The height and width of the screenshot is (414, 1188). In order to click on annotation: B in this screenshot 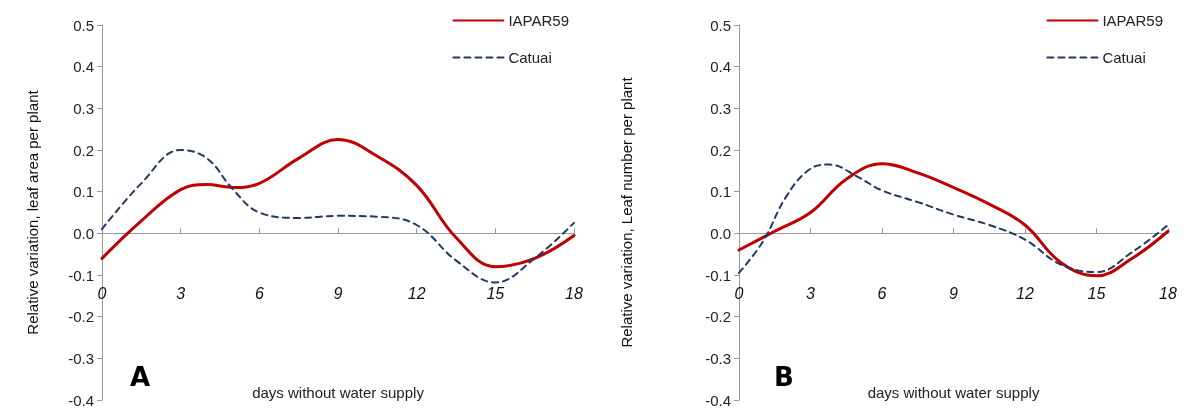, I will do `click(784, 377)`.